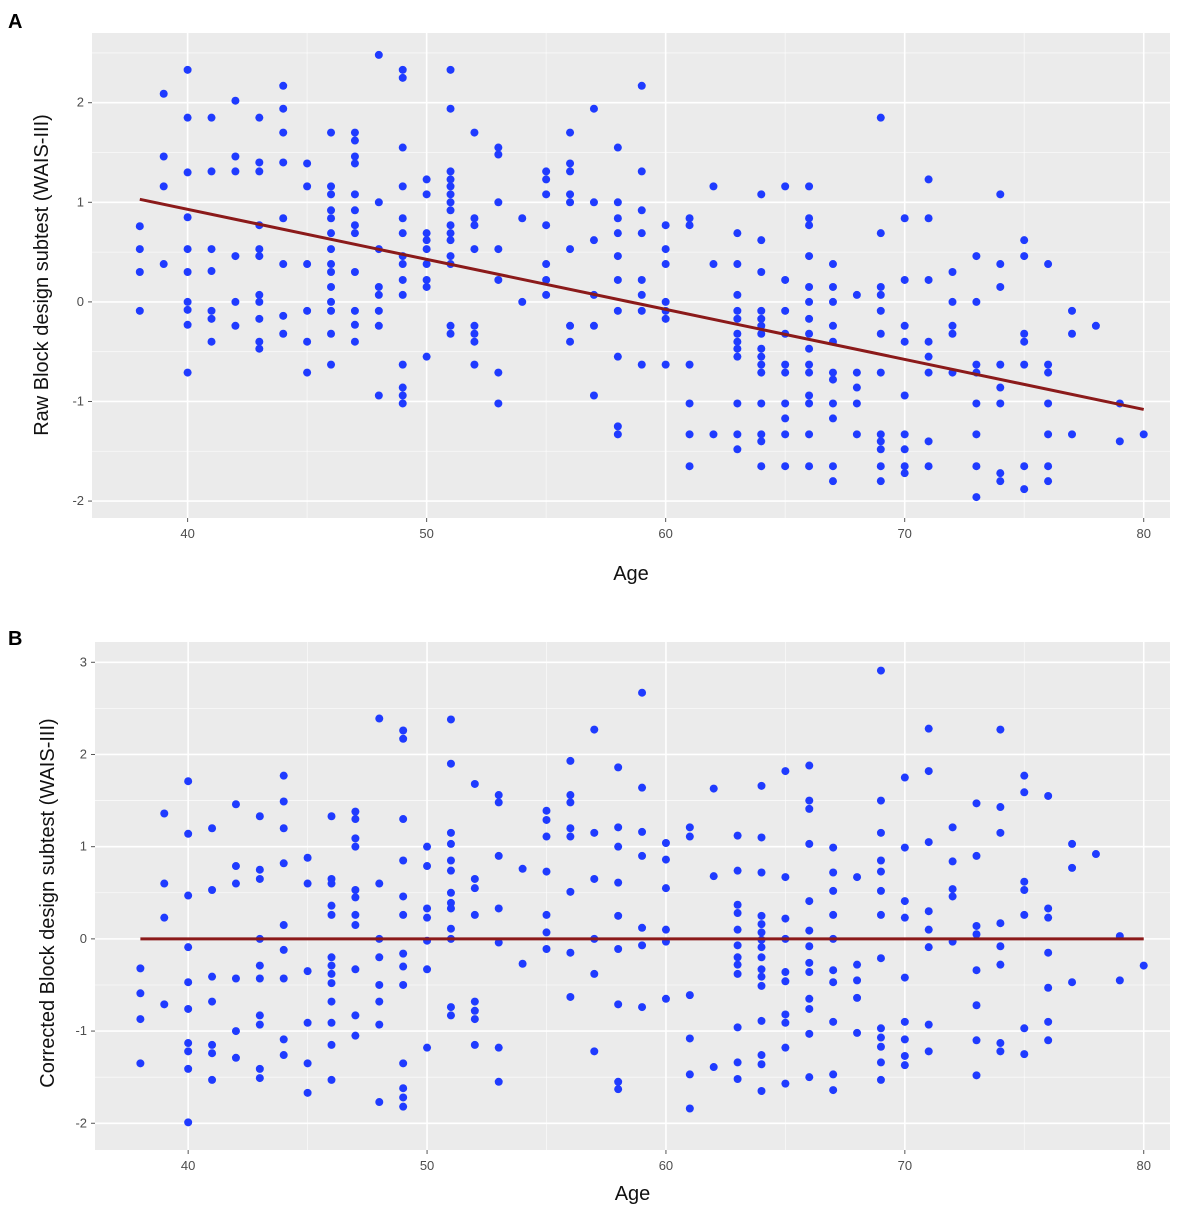 The height and width of the screenshot is (1217, 1200). What do you see at coordinates (187, 533) in the screenshot?
I see `x-tick-label: 40` at bounding box center [187, 533].